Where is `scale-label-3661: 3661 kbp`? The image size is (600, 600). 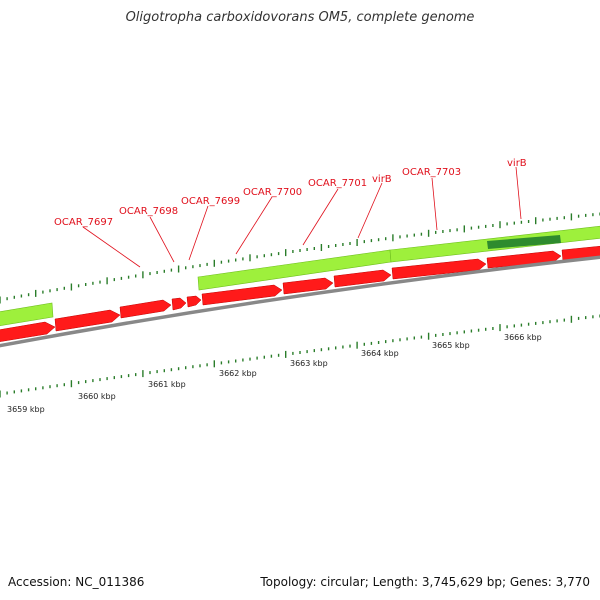 scale-label-3661: 3661 kbp is located at coordinates (167, 384).